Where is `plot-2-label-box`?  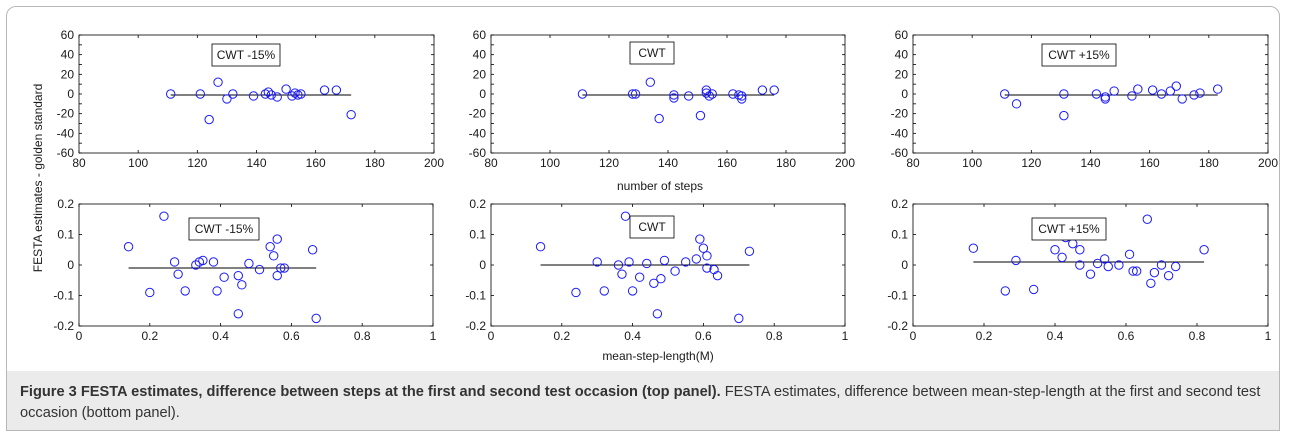
plot-2-label-box is located at coordinates (652, 53).